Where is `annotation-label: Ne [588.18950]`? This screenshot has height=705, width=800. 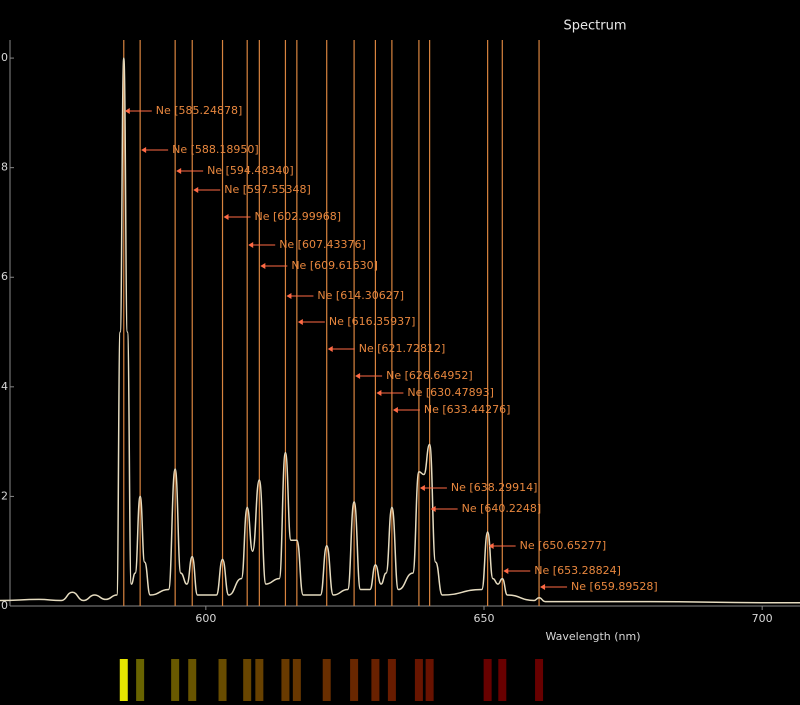
annotation-label: Ne [588.18950] is located at coordinates (215, 149).